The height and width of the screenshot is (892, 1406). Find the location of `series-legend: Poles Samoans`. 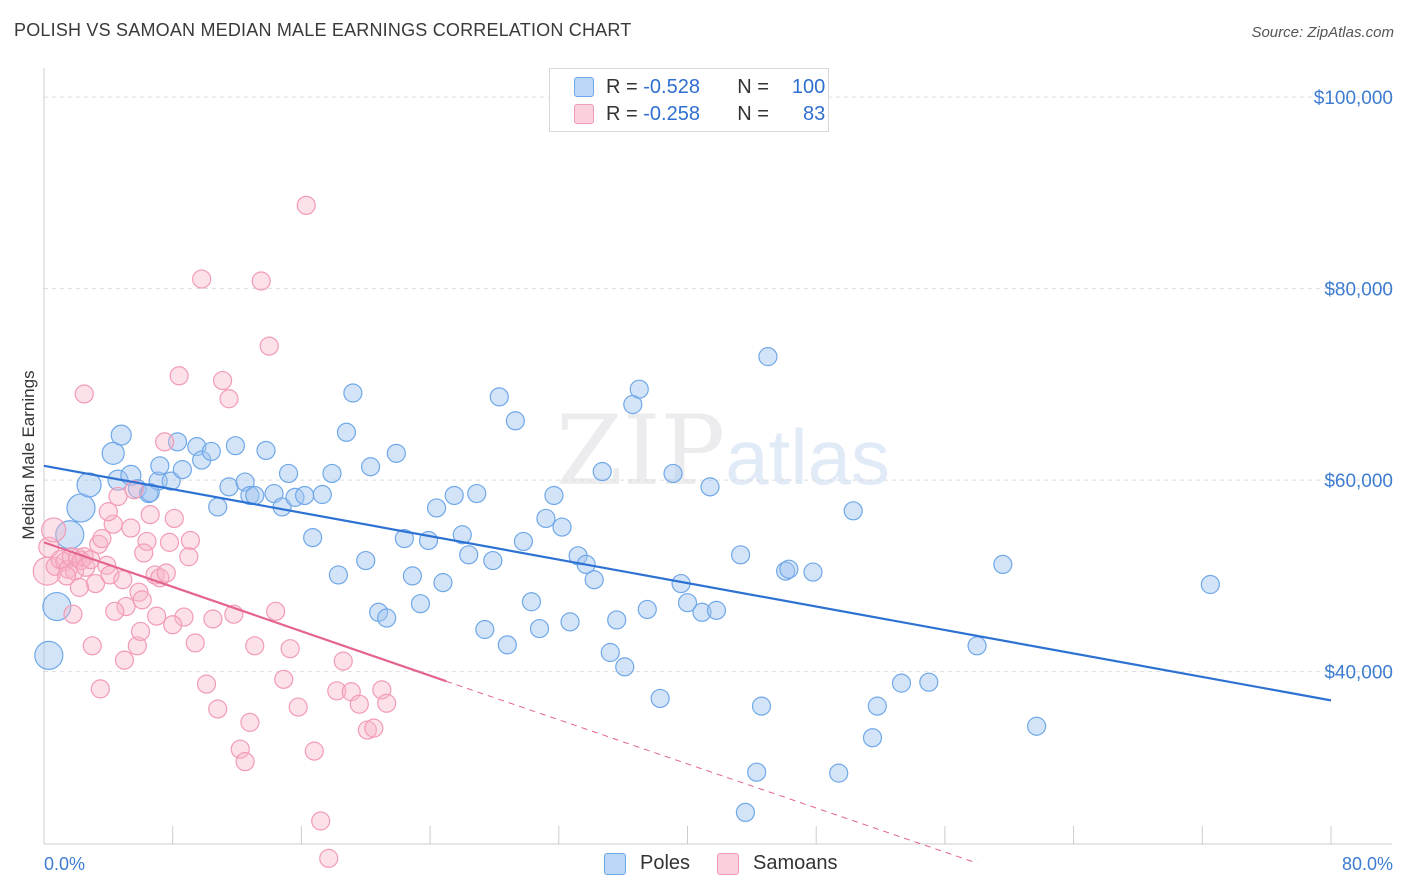

series-legend: Poles Samoans is located at coordinates (703, 864).